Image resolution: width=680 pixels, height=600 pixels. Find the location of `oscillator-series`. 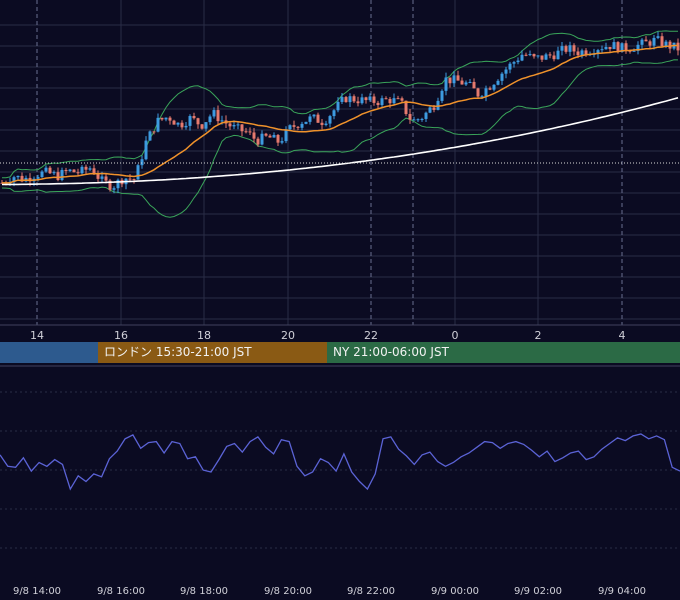

oscillator-series is located at coordinates (340, 462).